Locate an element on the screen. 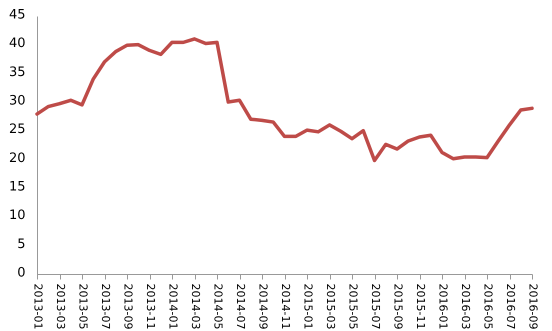  x-tick-label: 2016-07 is located at coordinates (510, 307).